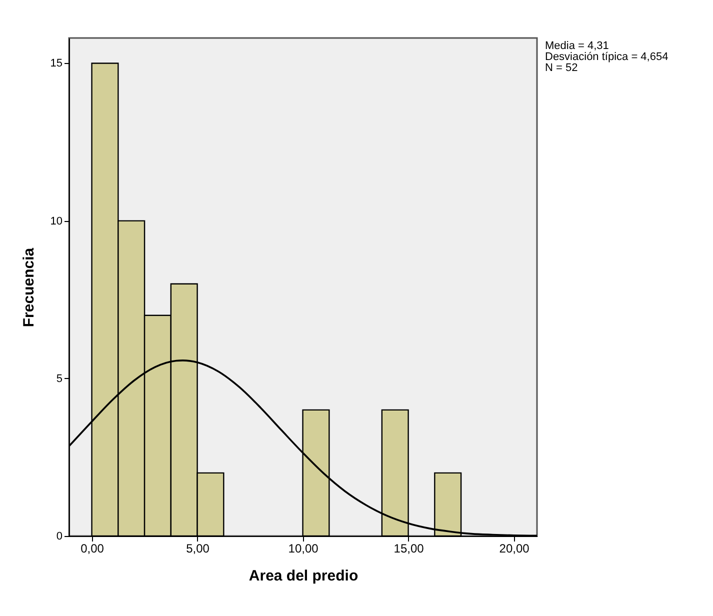 The image size is (713, 616). What do you see at coordinates (561, 68) in the screenshot?
I see `text: N = 52` at bounding box center [561, 68].